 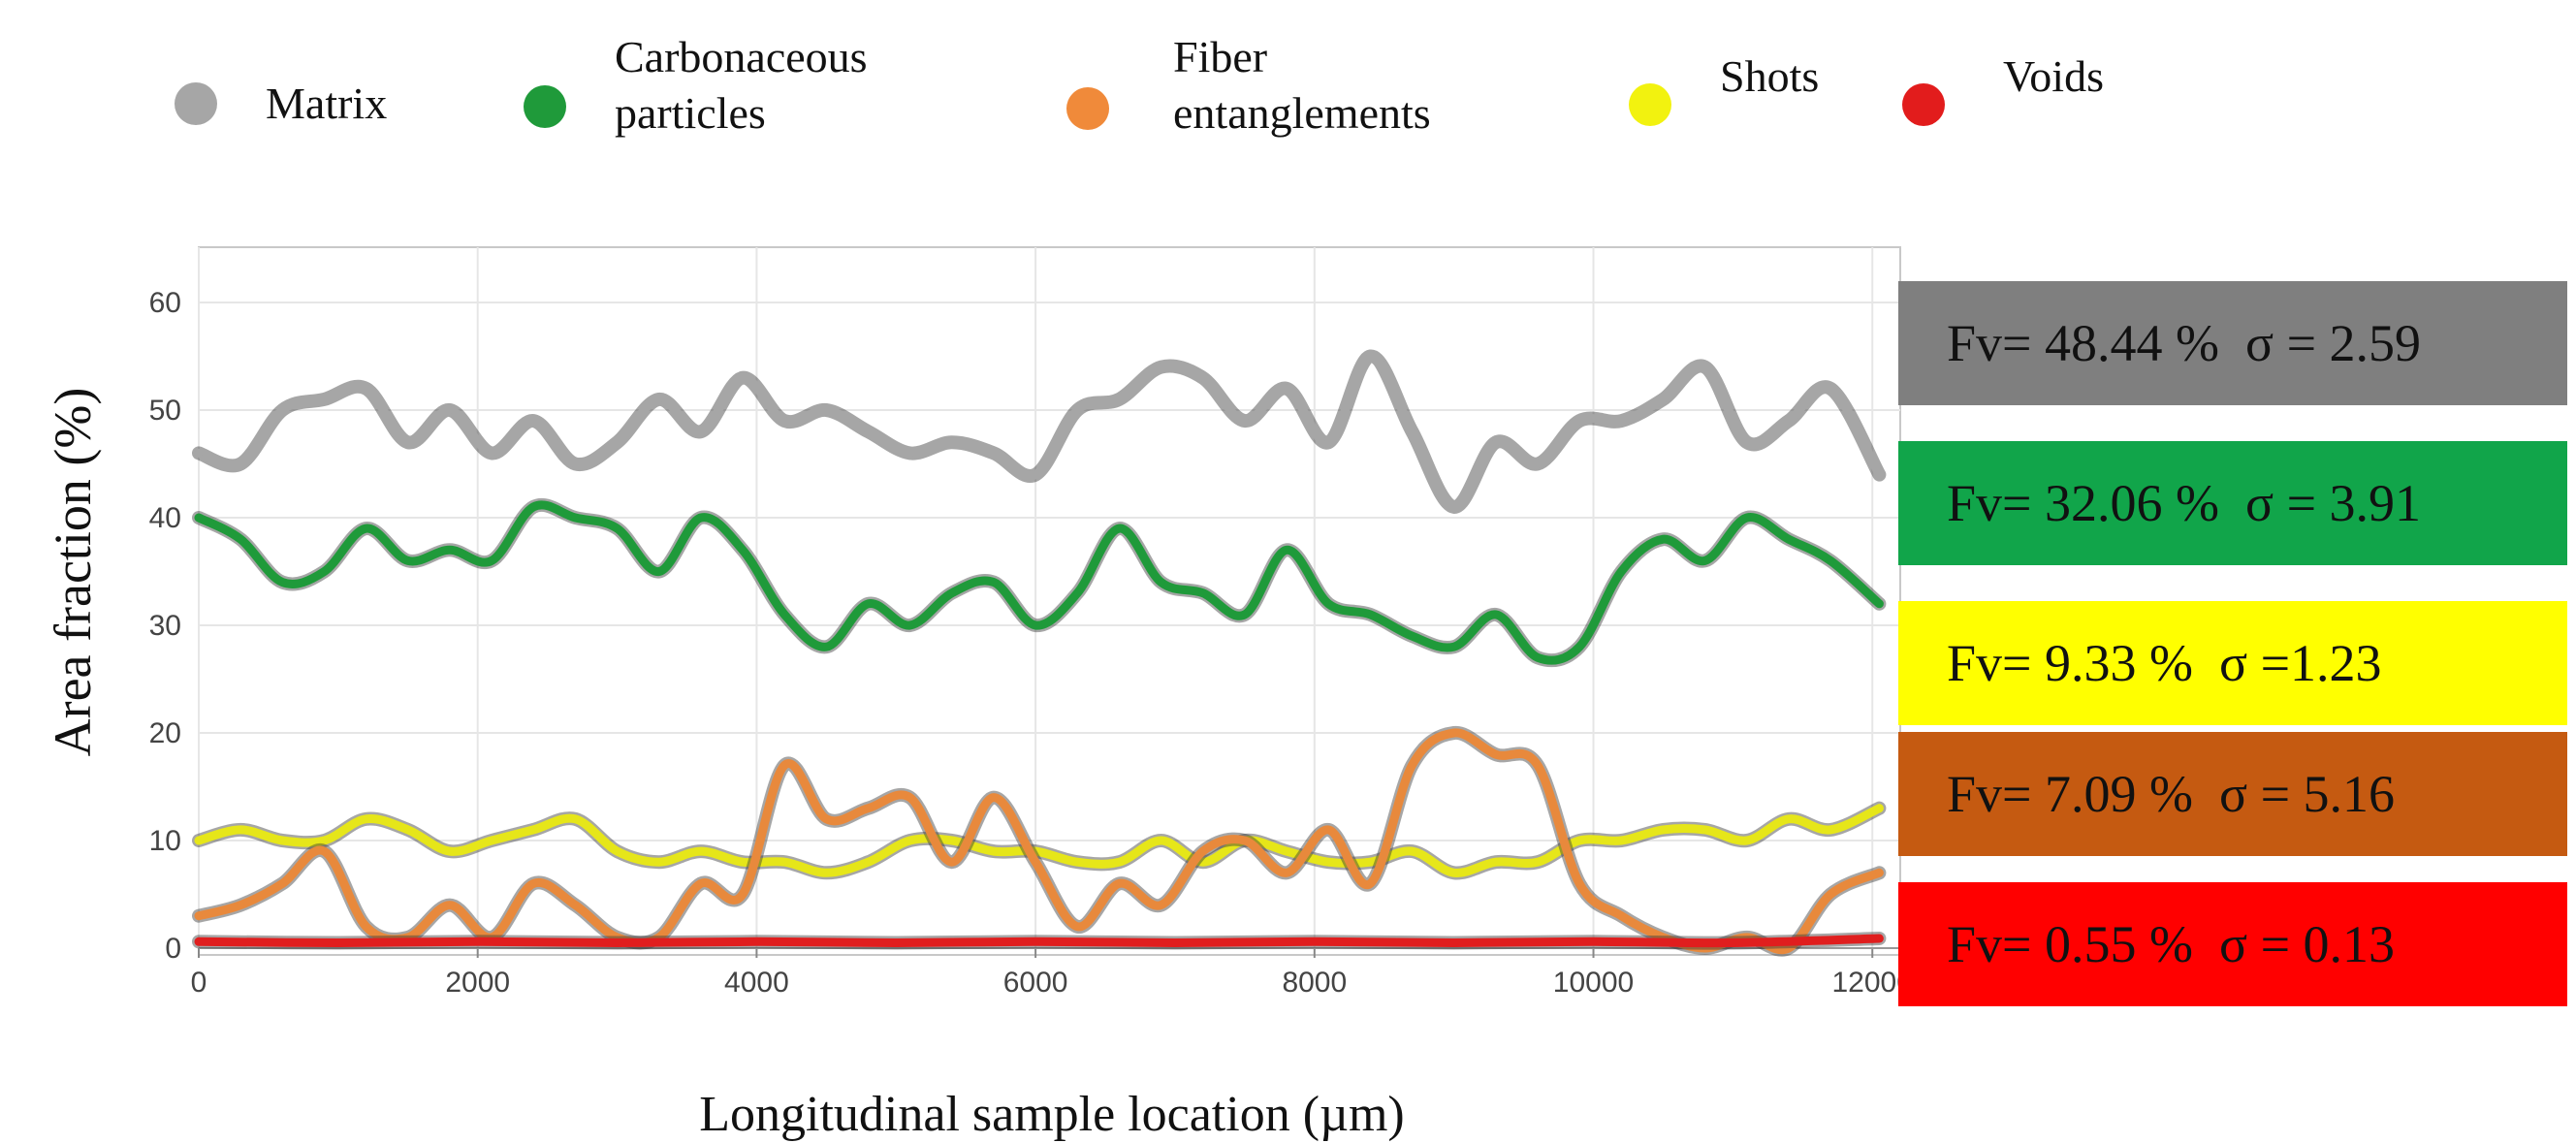 What do you see at coordinates (1040, 840) in the screenshot?
I see `series-shots` at bounding box center [1040, 840].